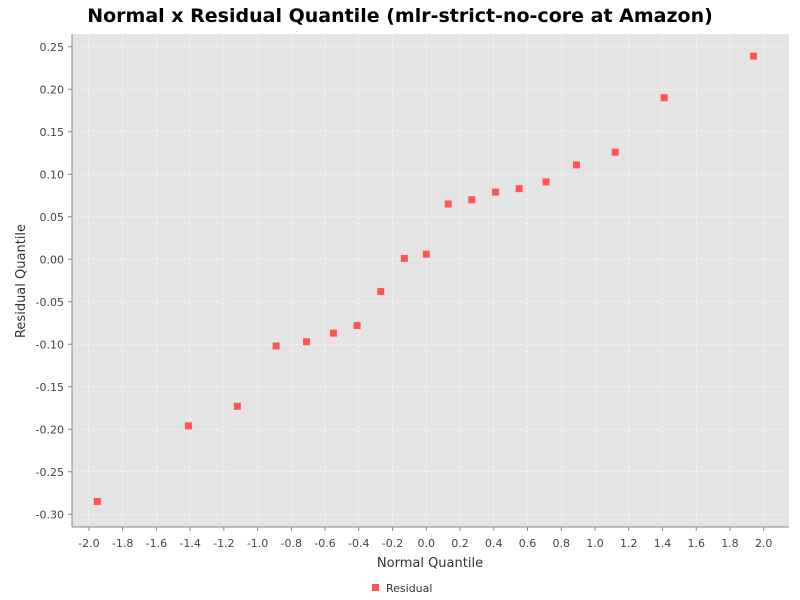  Describe the element at coordinates (561, 543) in the screenshot. I see `x-tick-label: 0.8` at that location.